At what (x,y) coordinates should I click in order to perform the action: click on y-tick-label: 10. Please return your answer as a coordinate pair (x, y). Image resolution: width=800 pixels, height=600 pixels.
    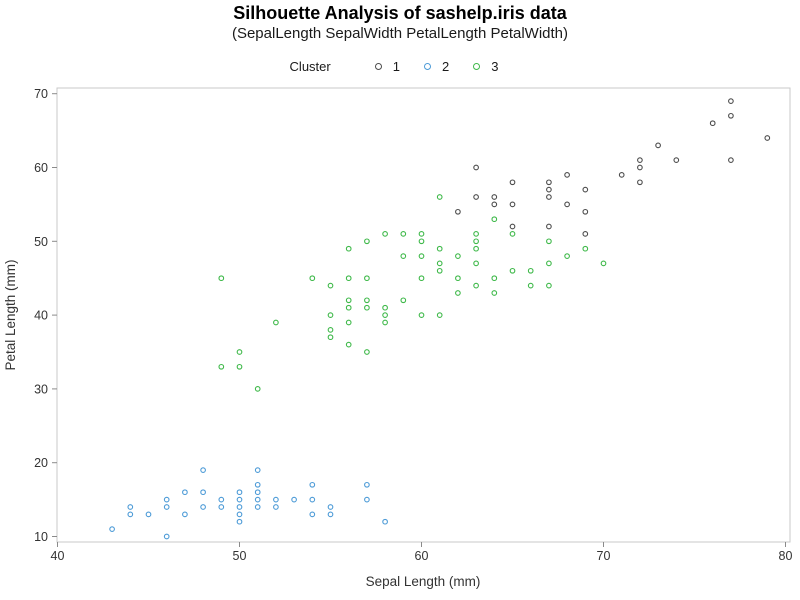
    Looking at the image, I should click on (41, 537).